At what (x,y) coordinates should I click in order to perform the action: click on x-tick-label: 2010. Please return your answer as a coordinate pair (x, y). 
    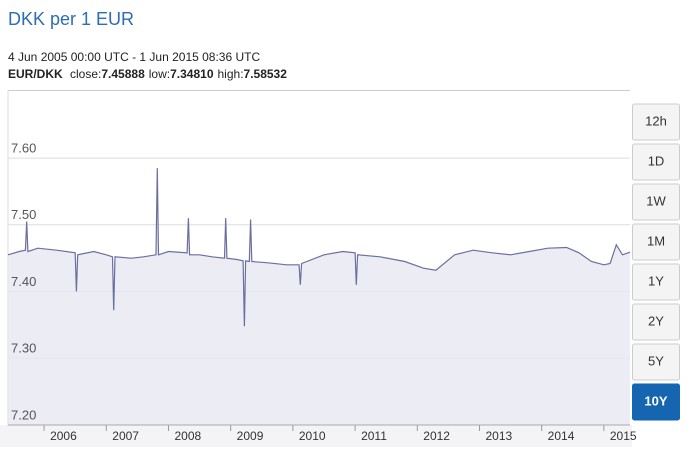
    Looking at the image, I should click on (312, 436).